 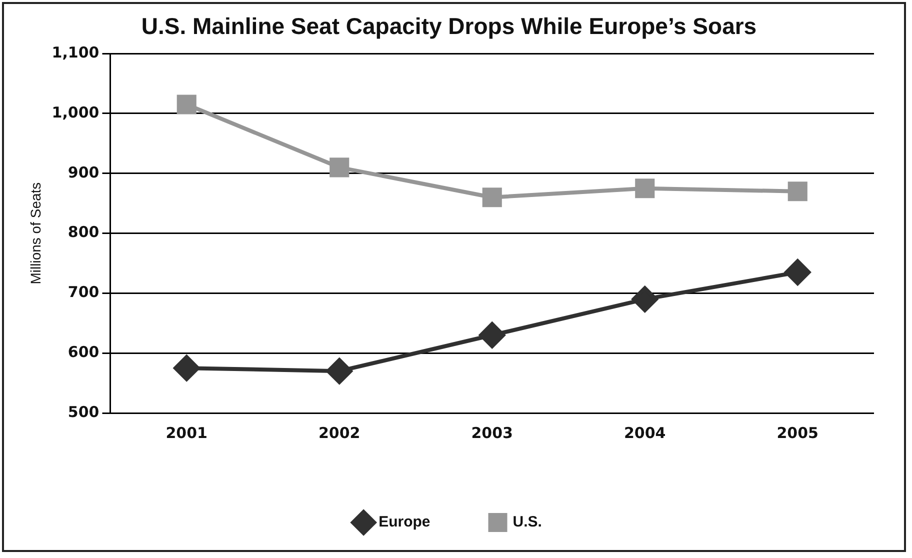 What do you see at coordinates (84, 292) in the screenshot?
I see `y-tick-label: 700` at bounding box center [84, 292].